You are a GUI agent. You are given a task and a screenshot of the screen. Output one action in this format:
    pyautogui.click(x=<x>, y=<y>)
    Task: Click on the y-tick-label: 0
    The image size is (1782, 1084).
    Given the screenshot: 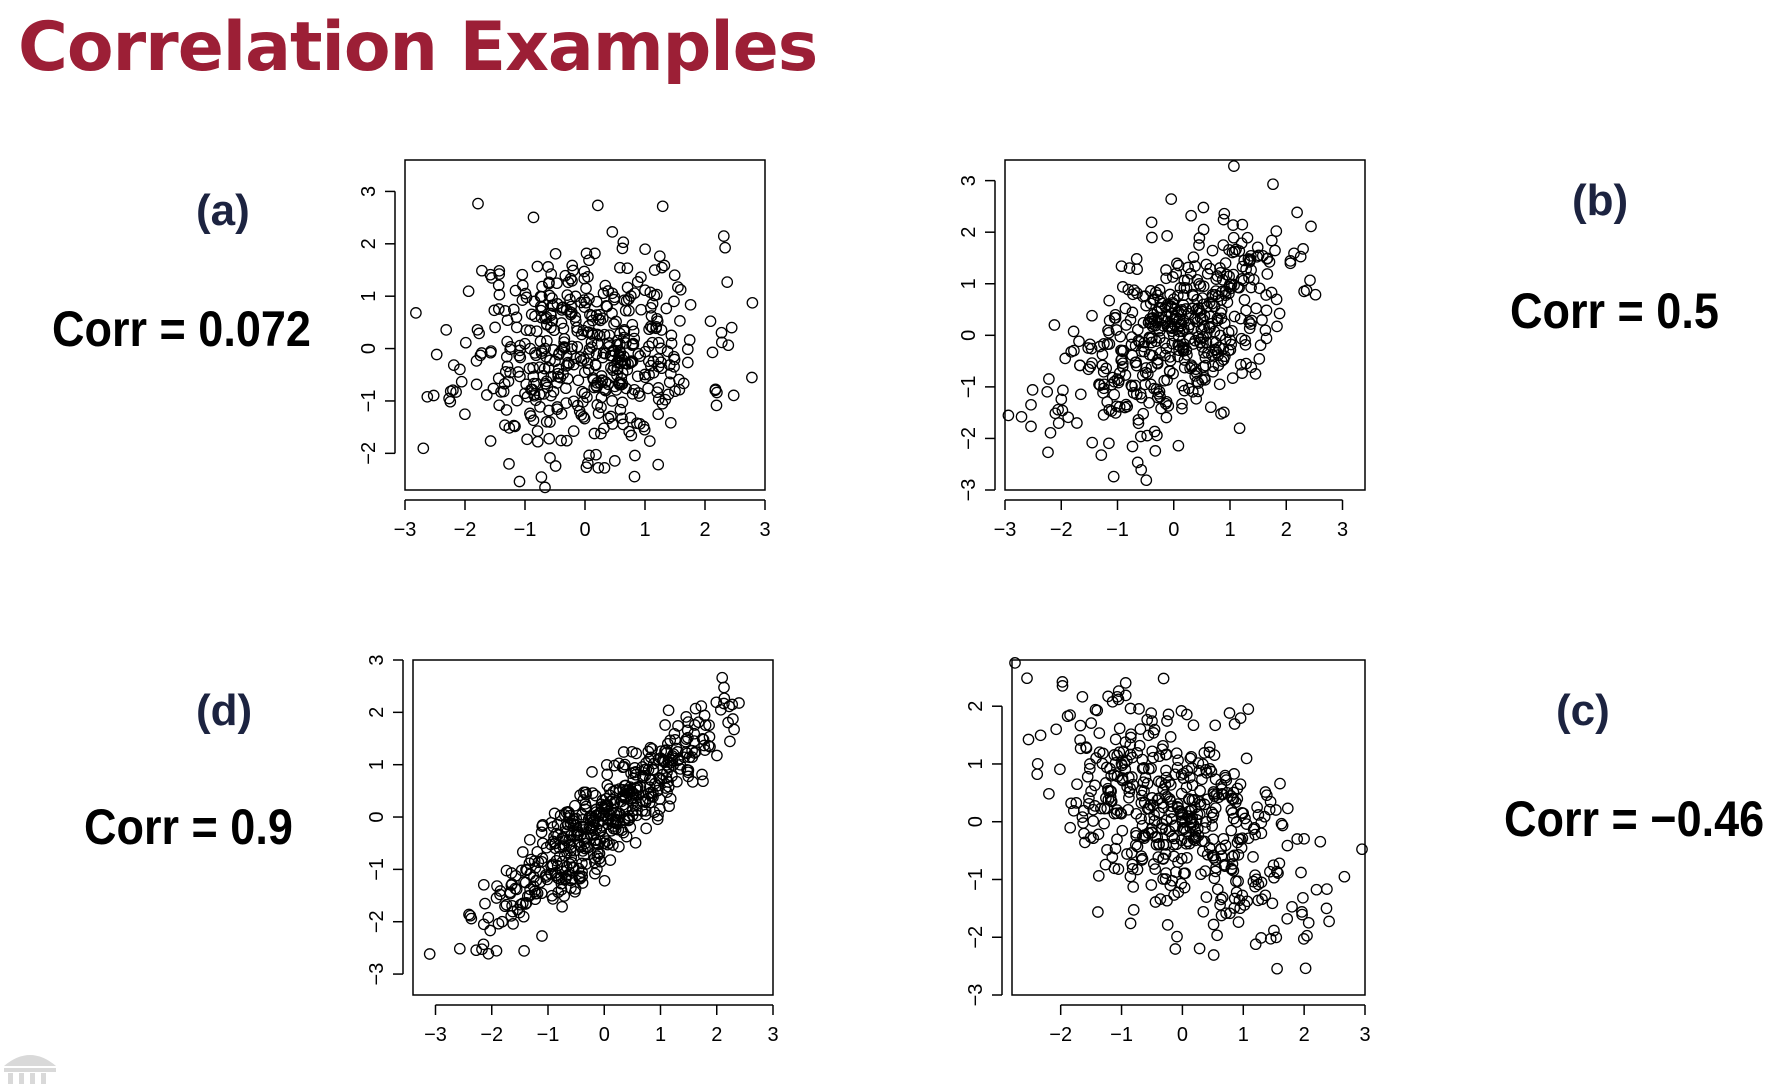 What is the action you would take?
    pyautogui.click(x=369, y=348)
    